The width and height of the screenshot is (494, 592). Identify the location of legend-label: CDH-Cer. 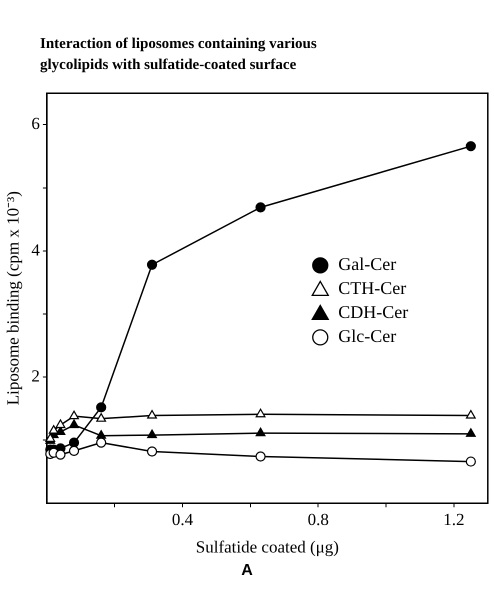
(373, 312).